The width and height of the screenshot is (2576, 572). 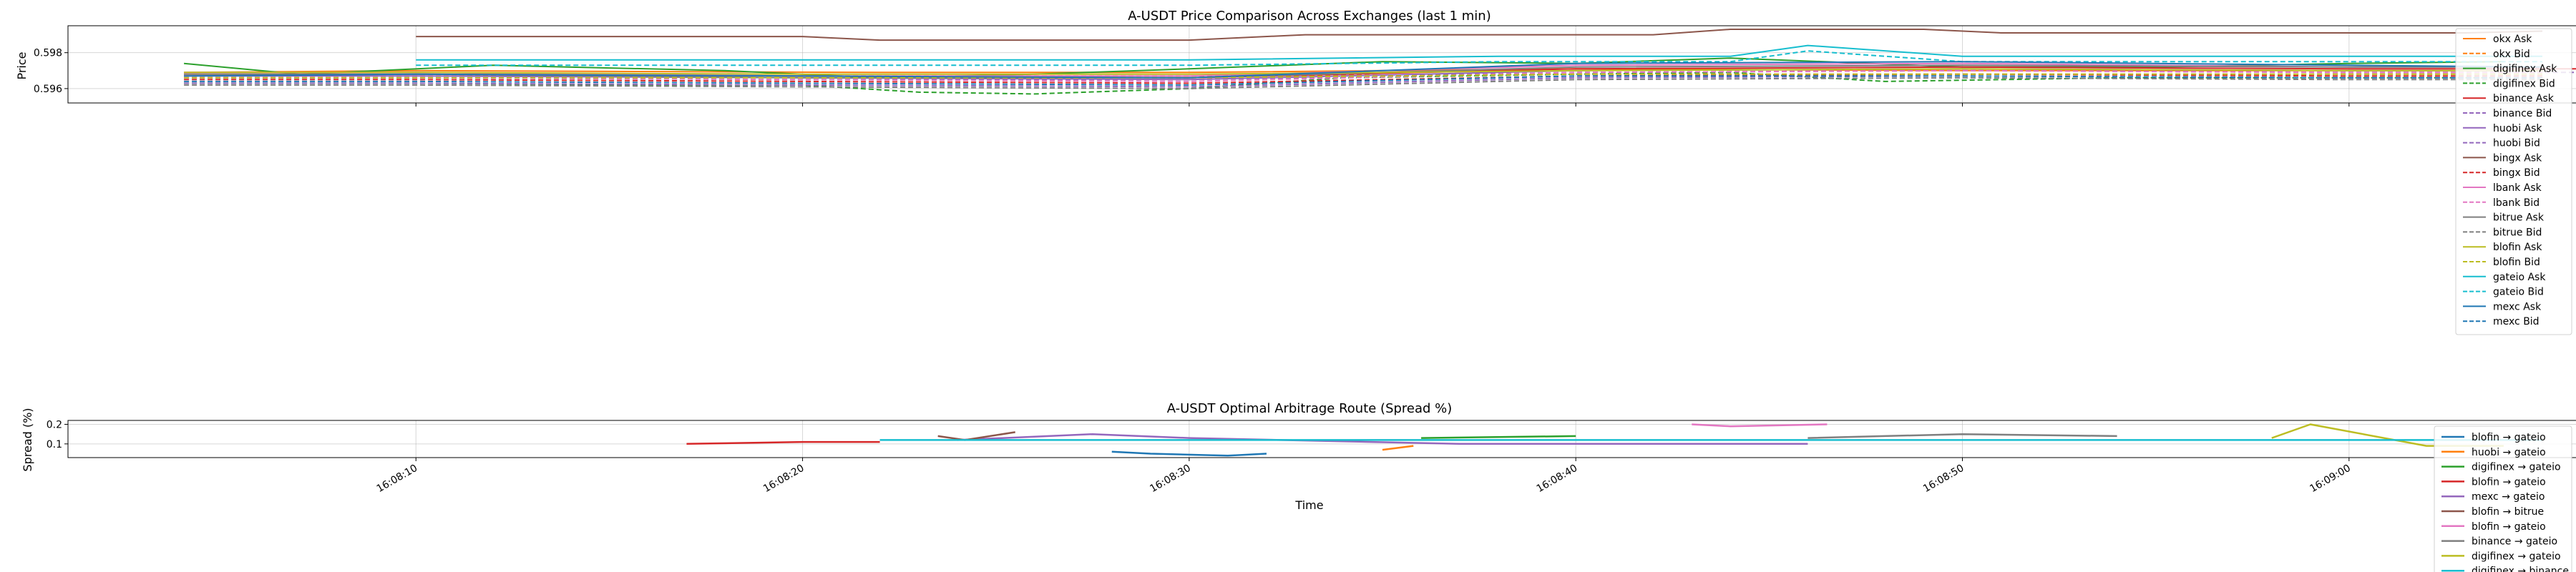 I want to click on price-chart-y-ticks: 0.596 0.598, so click(x=51, y=71).